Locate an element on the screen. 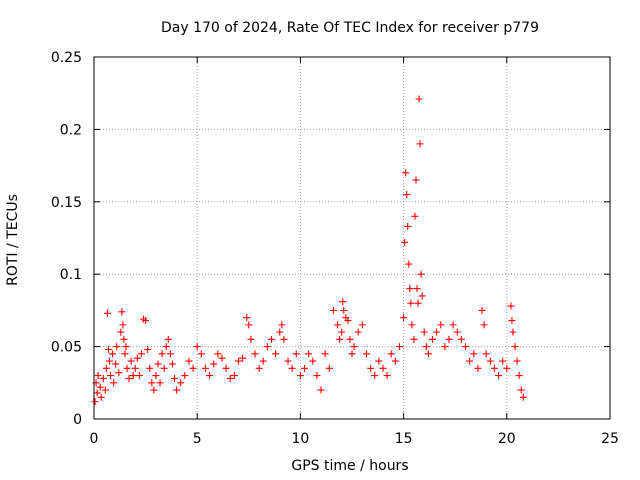  x-tick-label: 10 is located at coordinates (300, 439).